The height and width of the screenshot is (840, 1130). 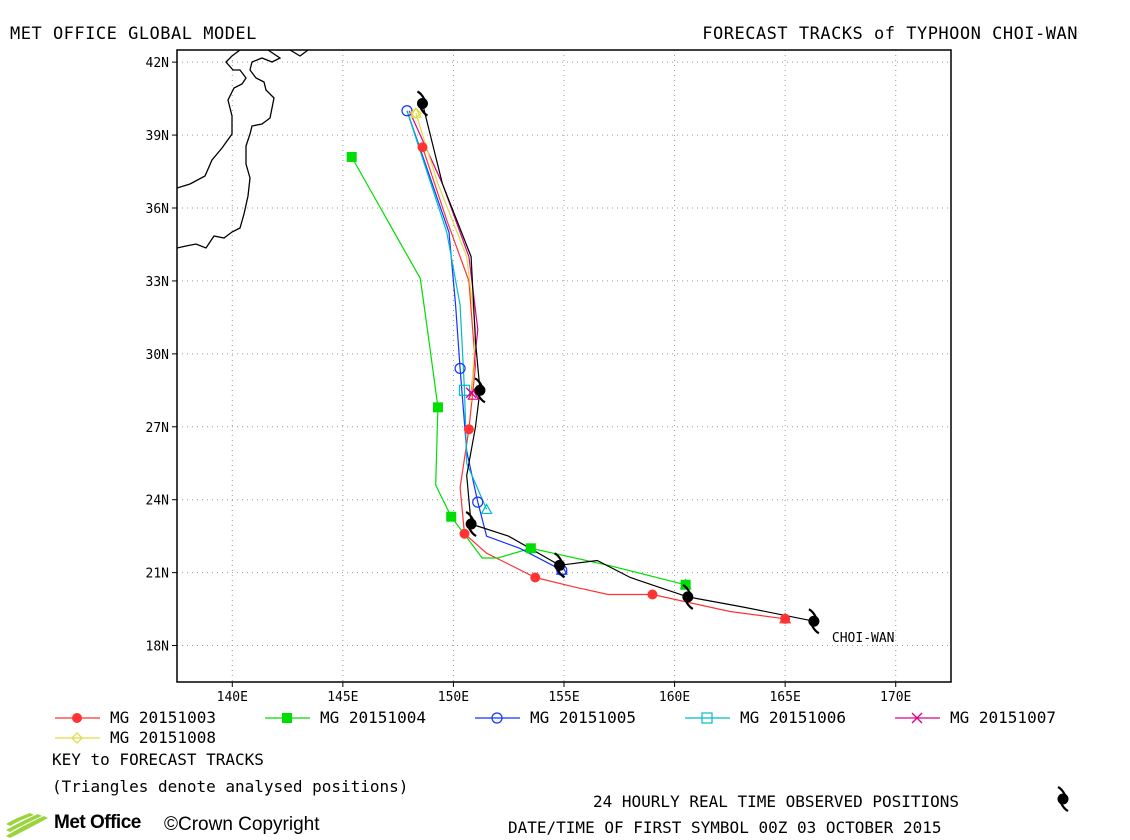 What do you see at coordinates (563, 697) in the screenshot?
I see `x-tick-label-155E: 155E` at bounding box center [563, 697].